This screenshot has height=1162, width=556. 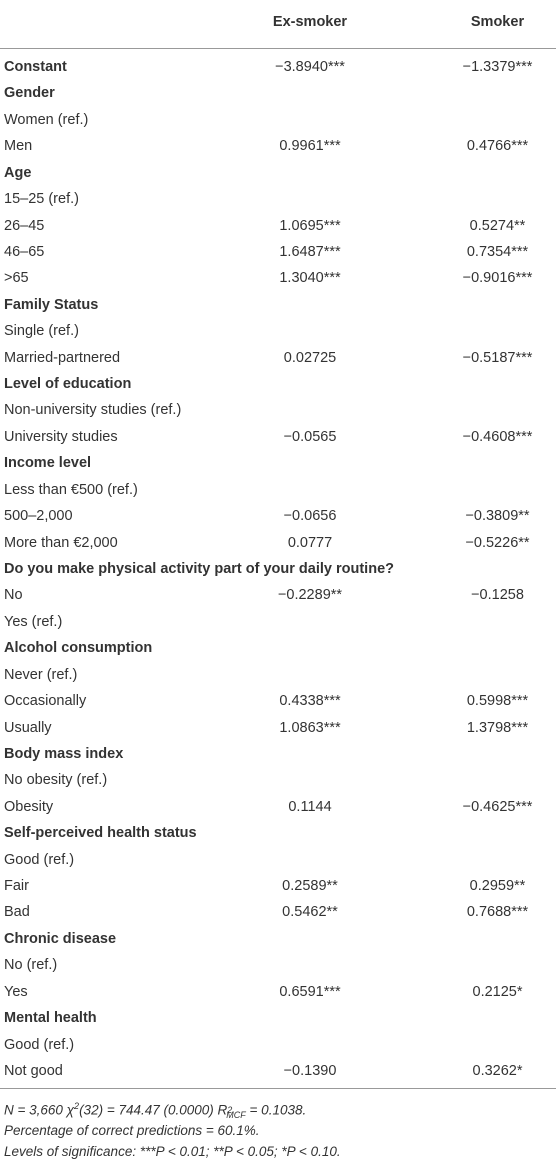 I want to click on cell-value: −0.5187***, so click(x=497, y=357).